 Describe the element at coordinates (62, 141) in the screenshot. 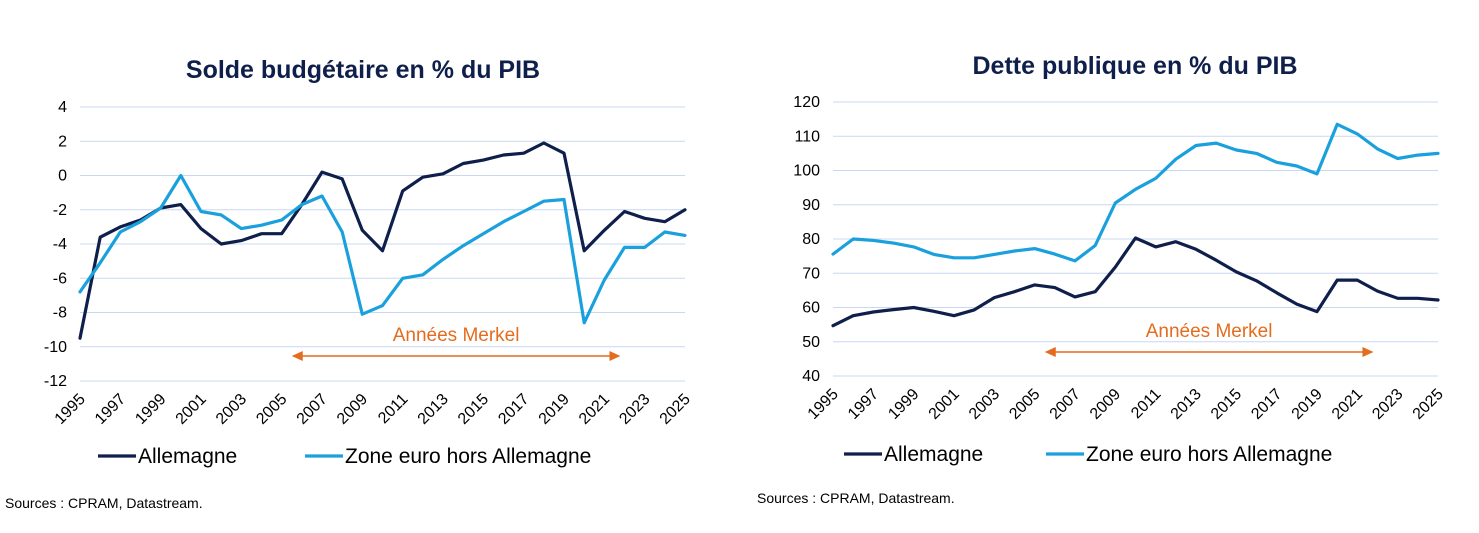

I see `y-tick-label: 2` at that location.